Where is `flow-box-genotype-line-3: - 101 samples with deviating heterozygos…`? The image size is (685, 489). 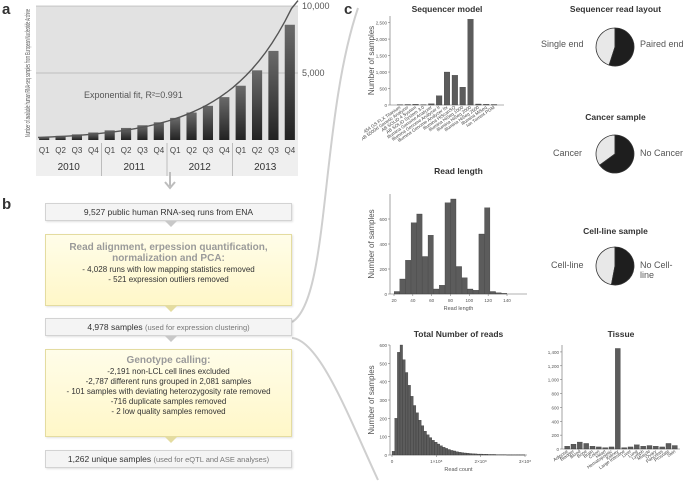
flow-box-genotype-line-3: - 101 samples with deviating heterozygos… is located at coordinates (168, 391).